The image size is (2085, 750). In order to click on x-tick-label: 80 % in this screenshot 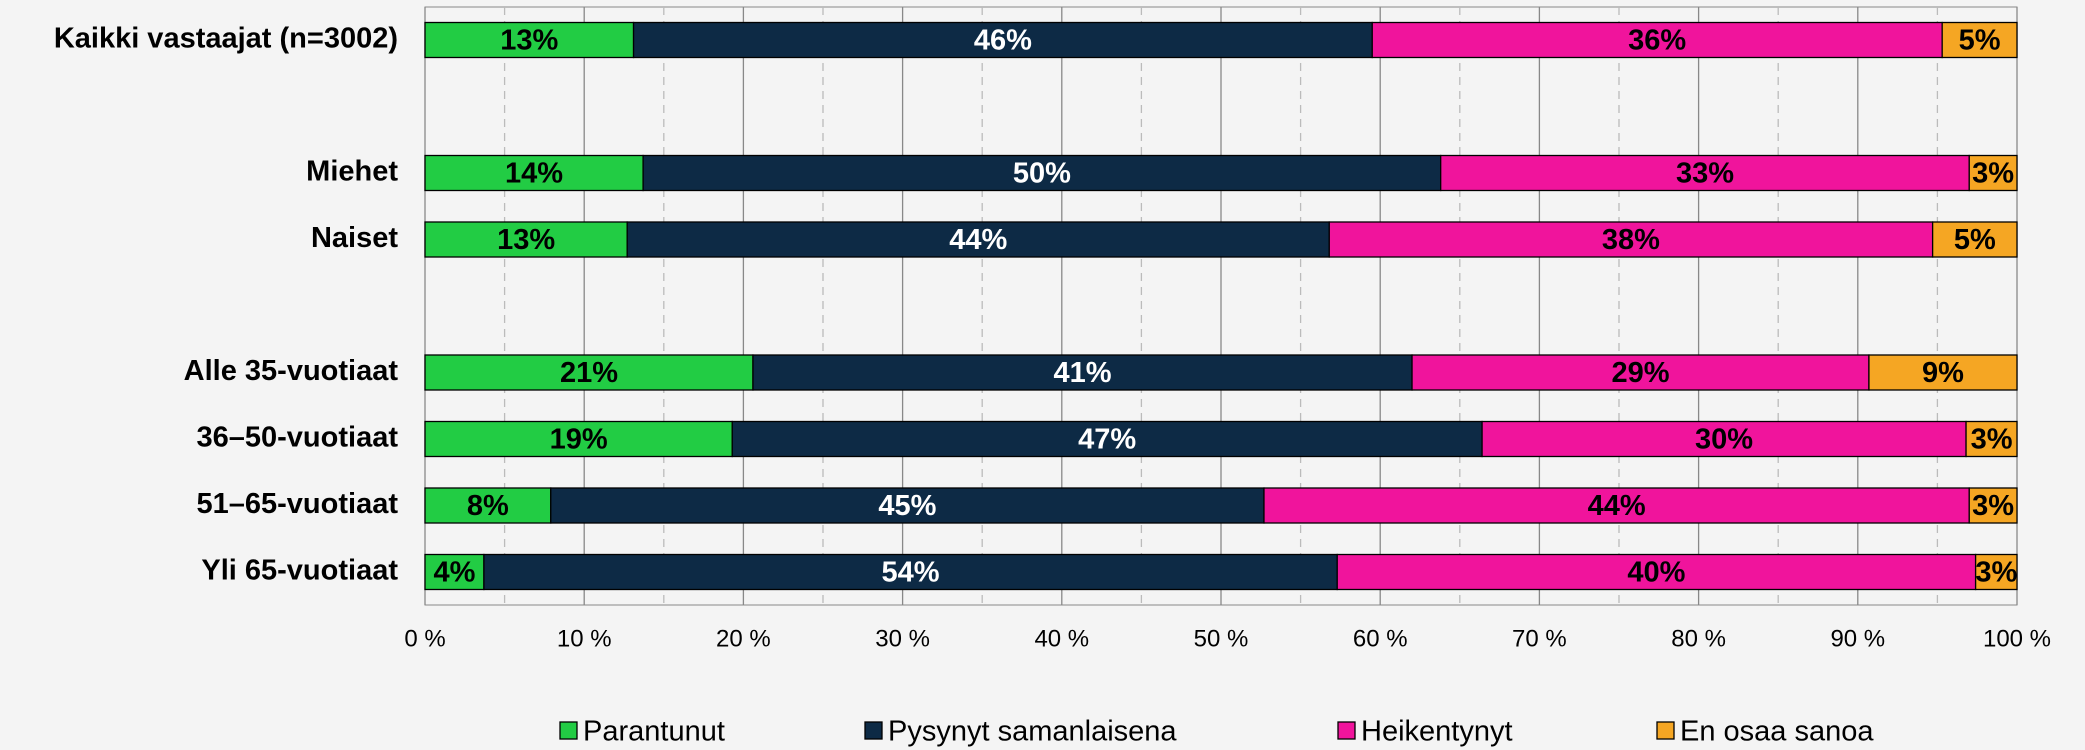, I will do `click(1698, 638)`.